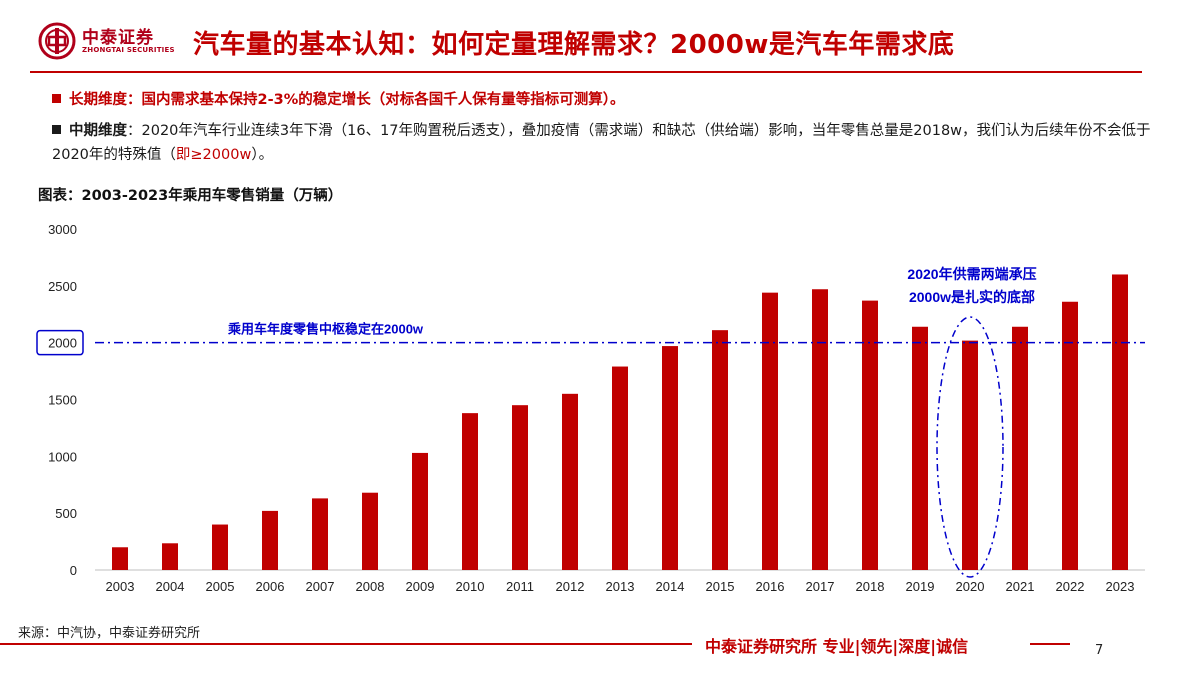 The image size is (1200, 675). I want to click on x-tick-label: 2022, so click(1070, 586).